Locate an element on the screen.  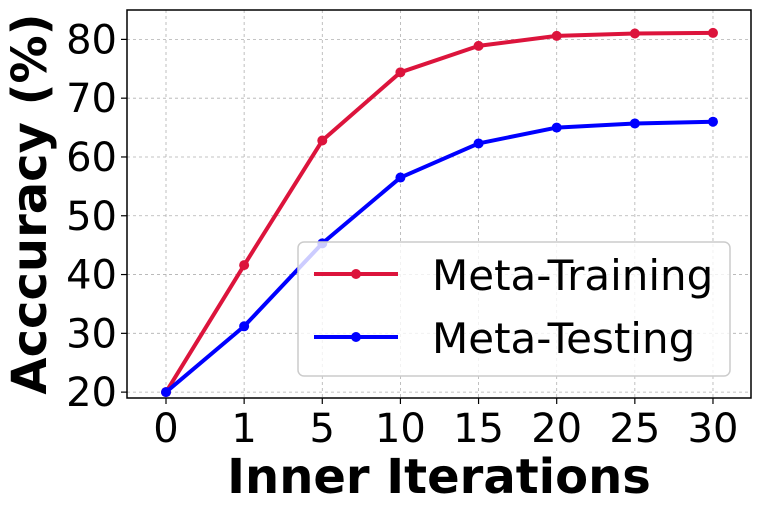
y-axis-title: Acccuracy (%) is located at coordinates (30, 203).